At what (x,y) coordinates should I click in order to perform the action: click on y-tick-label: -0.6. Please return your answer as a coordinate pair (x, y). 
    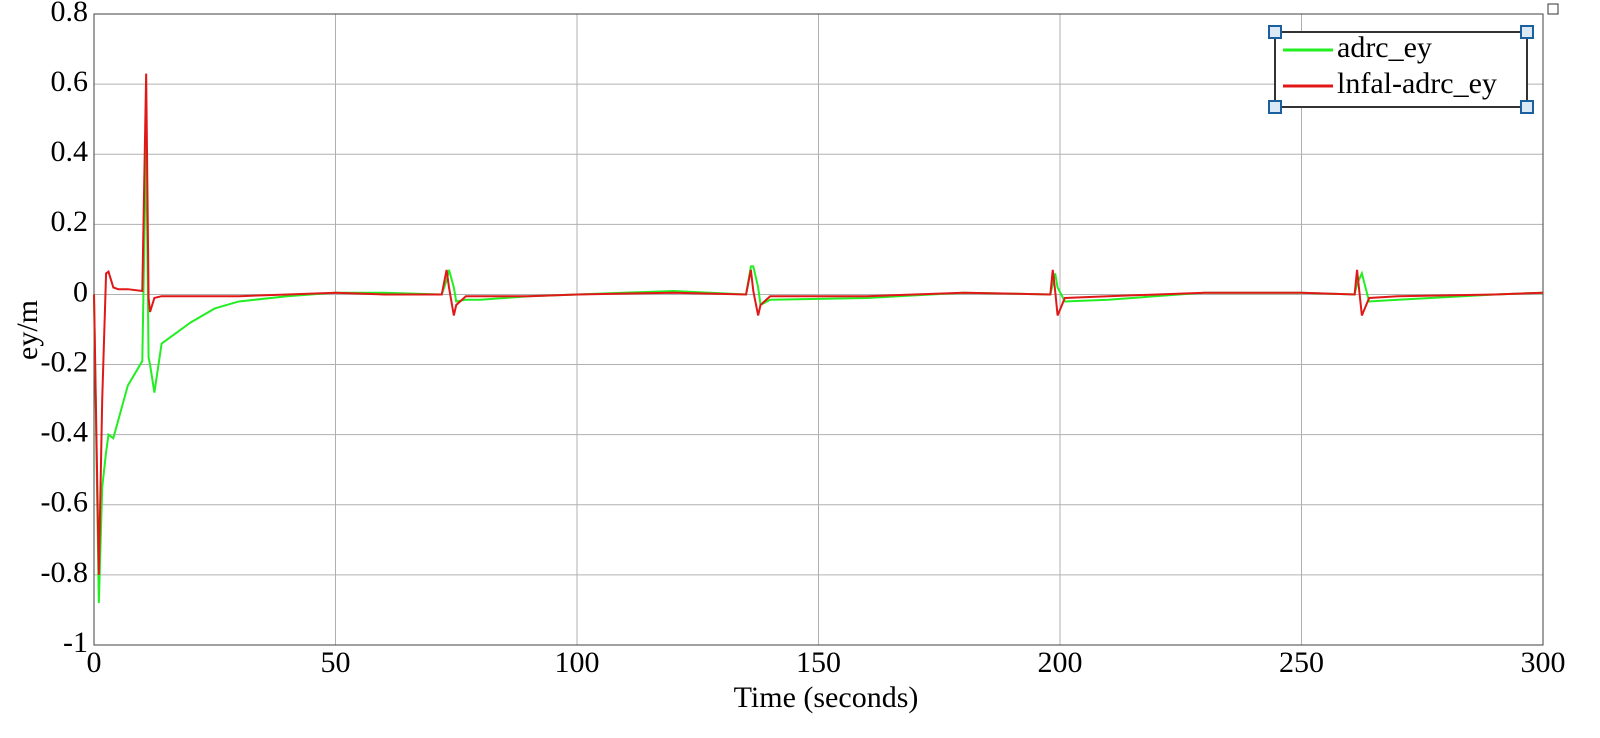
    Looking at the image, I should click on (65, 502).